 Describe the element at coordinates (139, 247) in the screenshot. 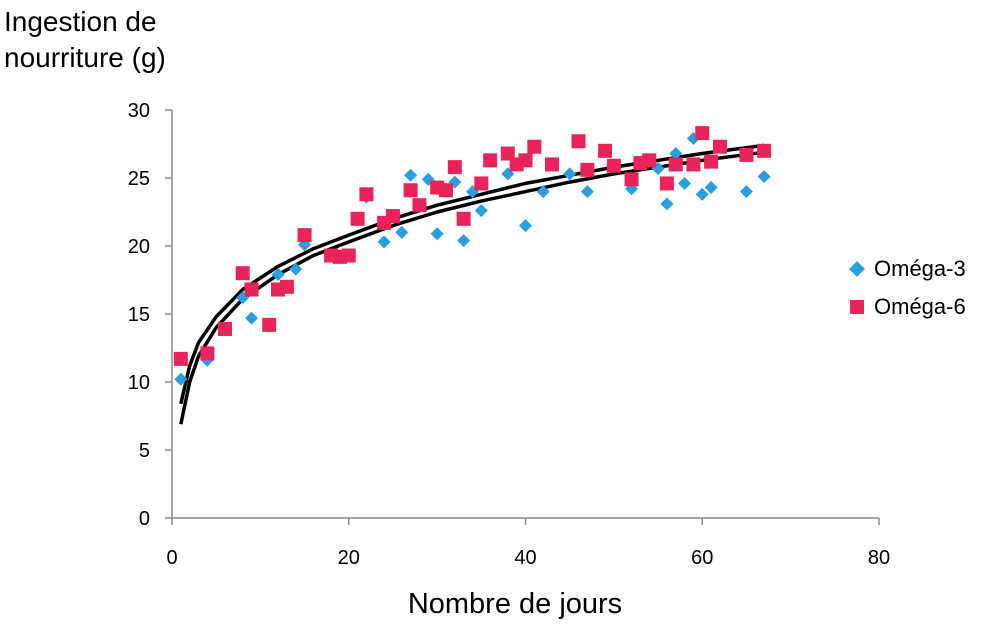

I see `y-tick-label: 20` at that location.